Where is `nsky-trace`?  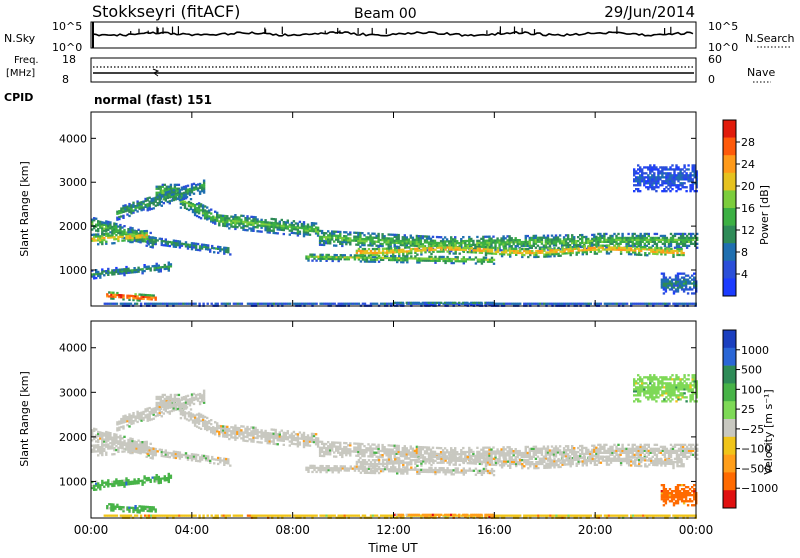 nsky-trace is located at coordinates (393, 34).